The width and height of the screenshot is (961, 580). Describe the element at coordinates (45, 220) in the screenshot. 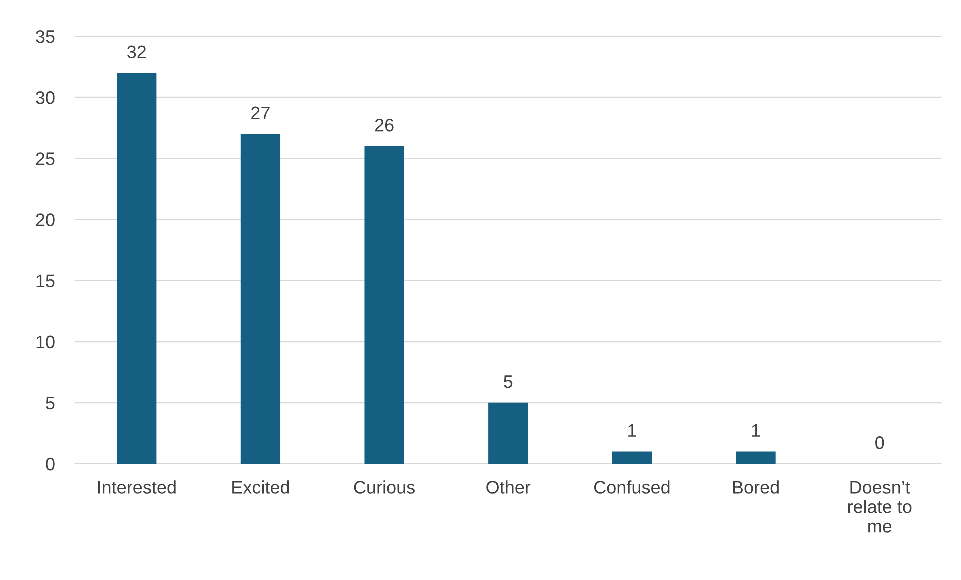

I see `y-tick-label: 20` at that location.